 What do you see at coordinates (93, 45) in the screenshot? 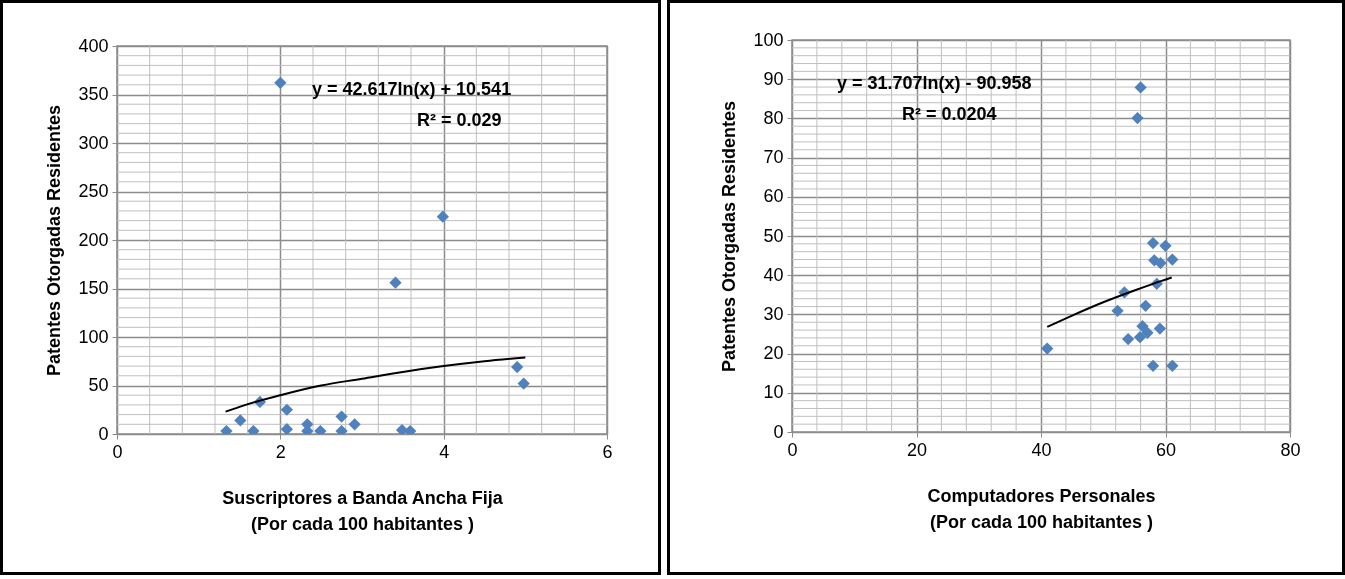
I see `y-tick-label: 400` at bounding box center [93, 45].